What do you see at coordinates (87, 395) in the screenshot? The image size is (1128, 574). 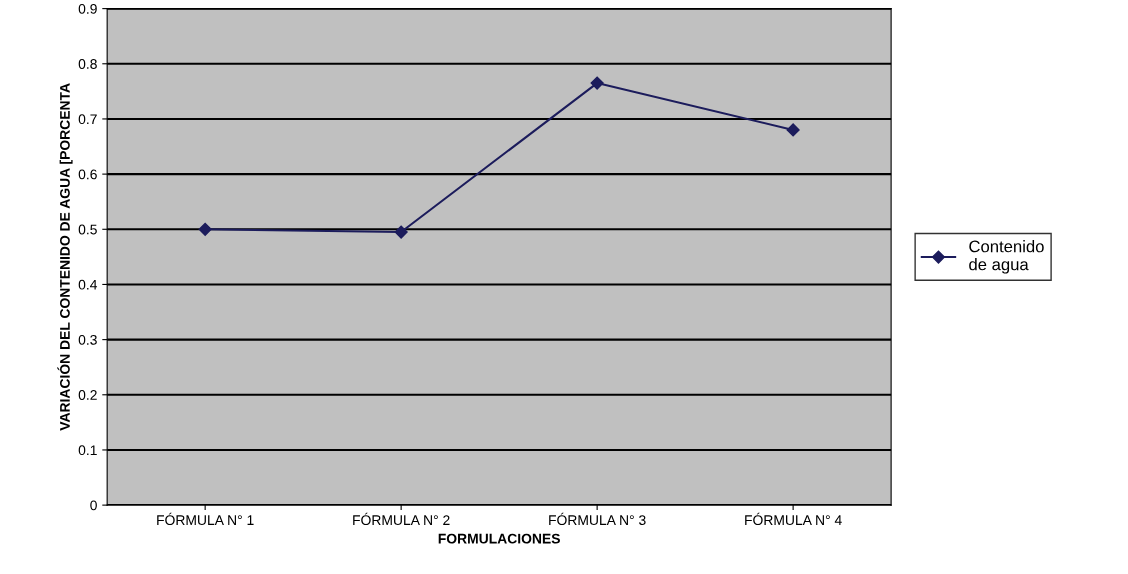 I see `y-tick-label: 0.2` at bounding box center [87, 395].